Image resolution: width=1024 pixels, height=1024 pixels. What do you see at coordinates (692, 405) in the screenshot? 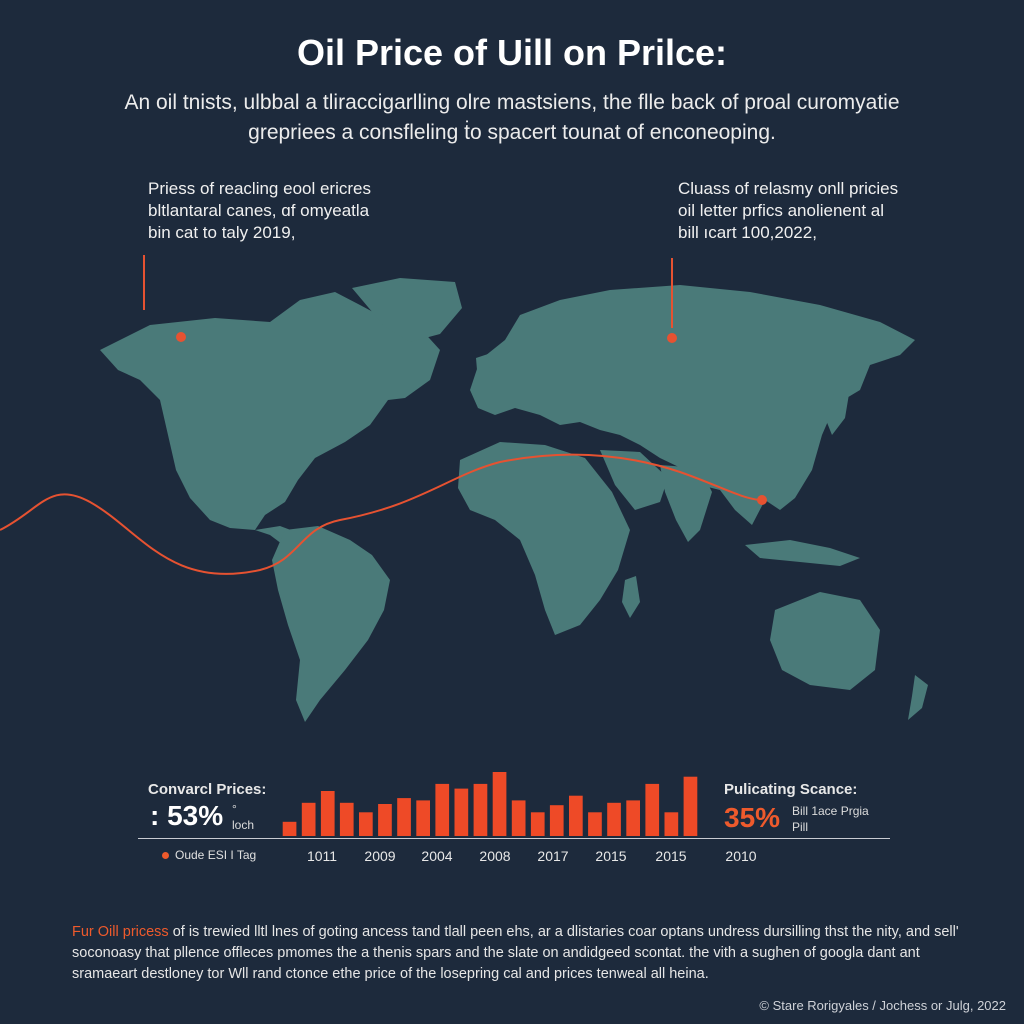
I see `eurasia` at bounding box center [692, 405].